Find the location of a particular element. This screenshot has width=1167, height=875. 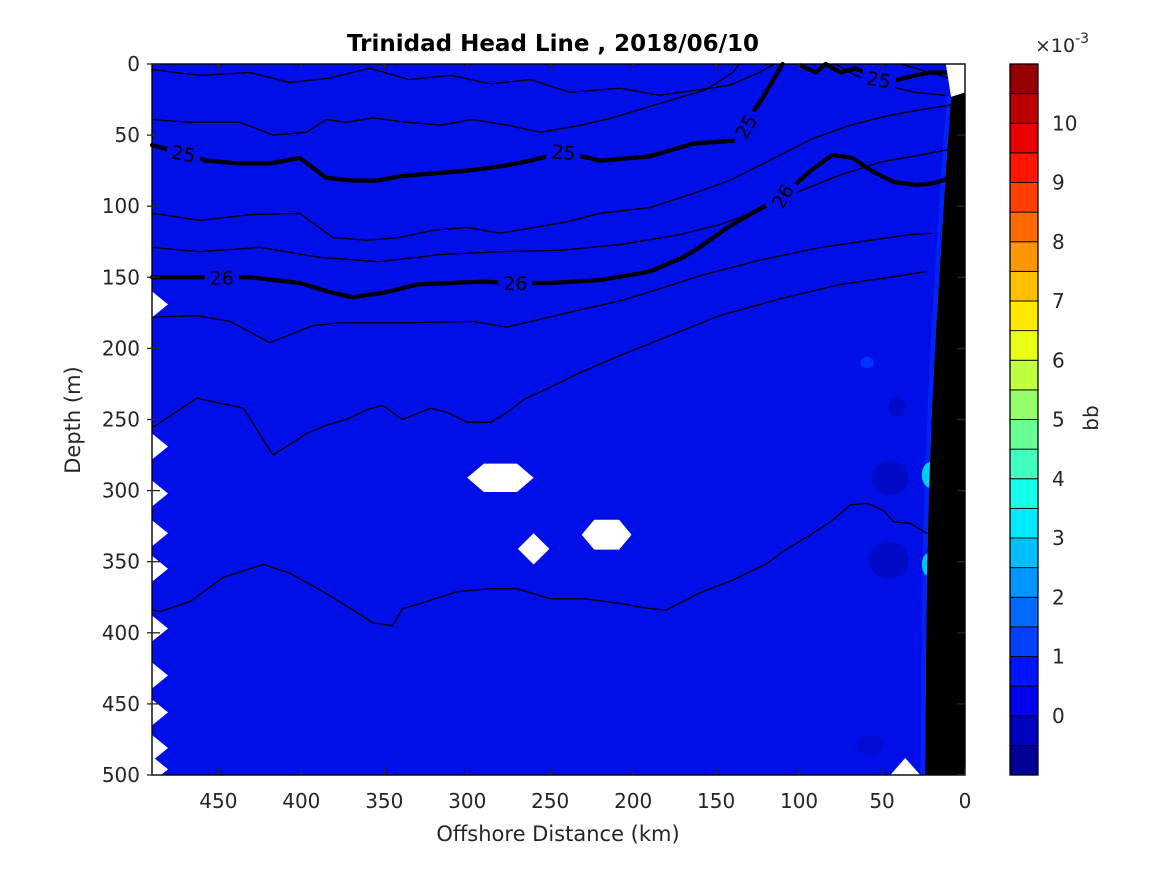

x-tick-label: 450 is located at coordinates (218, 801).